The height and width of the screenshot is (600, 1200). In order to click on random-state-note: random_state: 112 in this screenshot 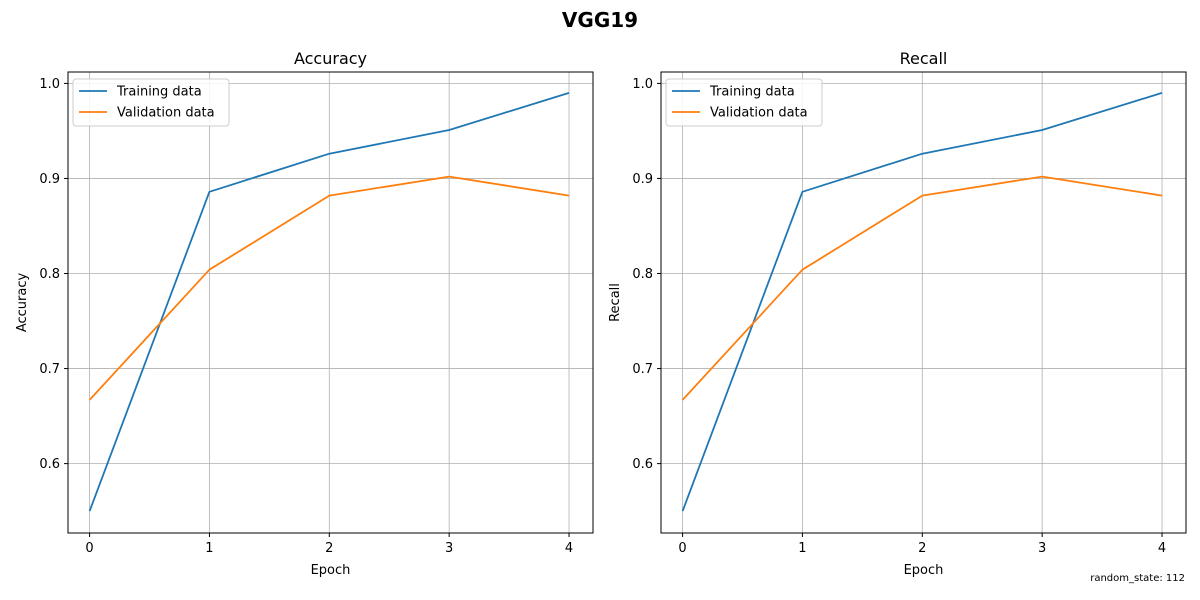, I will do `click(1137, 578)`.